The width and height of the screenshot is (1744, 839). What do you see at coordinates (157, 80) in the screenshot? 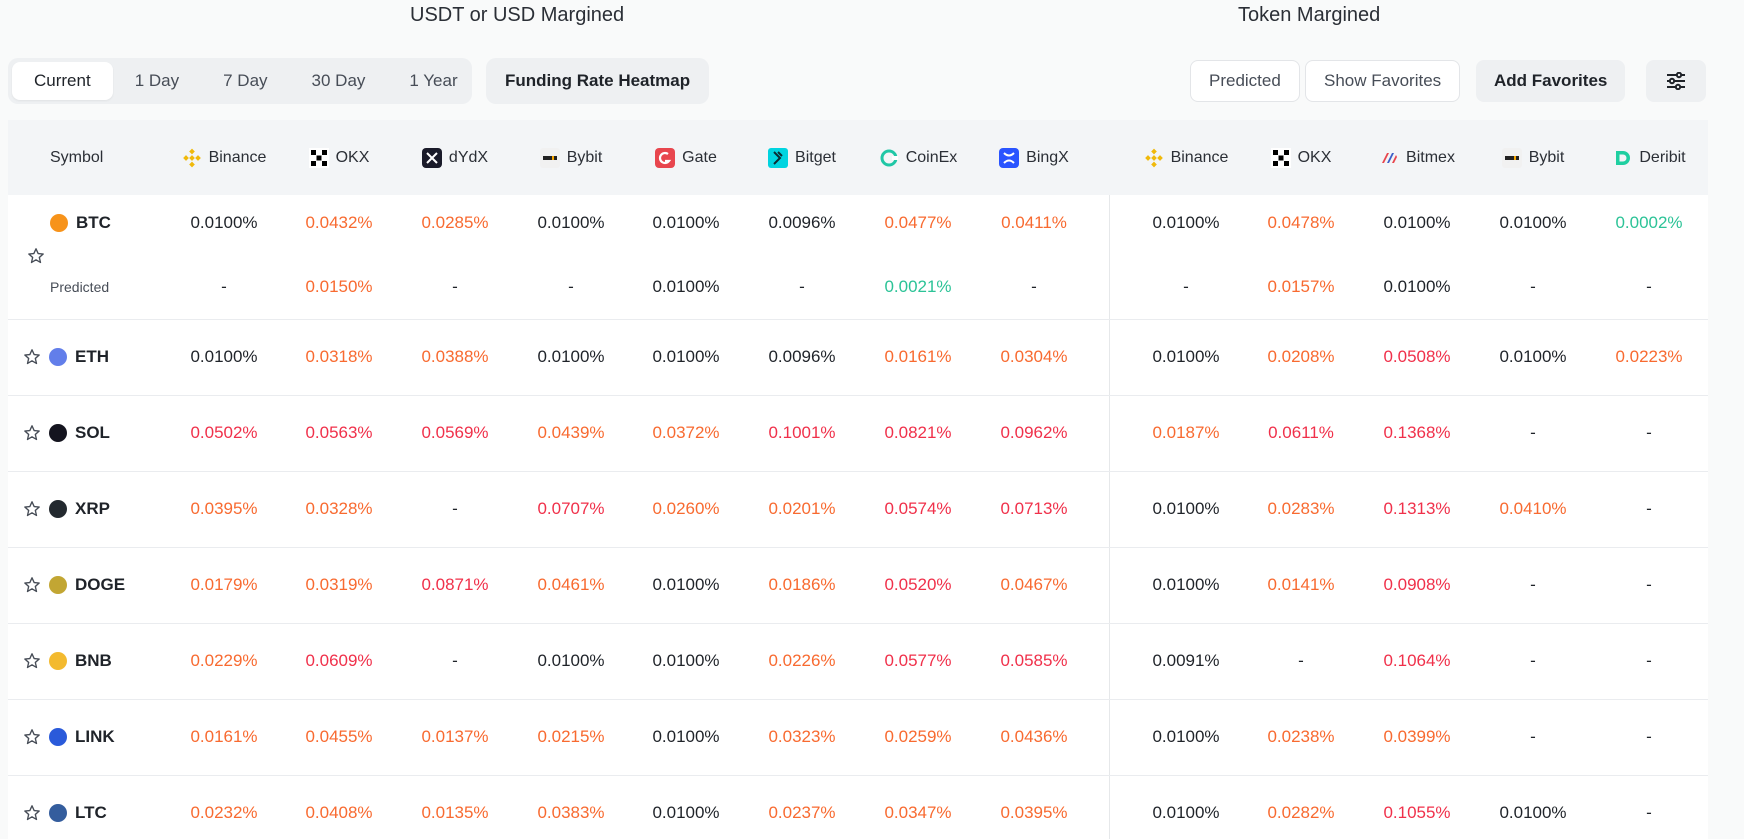
I see `tab-1-day: 1 Day` at bounding box center [157, 80].